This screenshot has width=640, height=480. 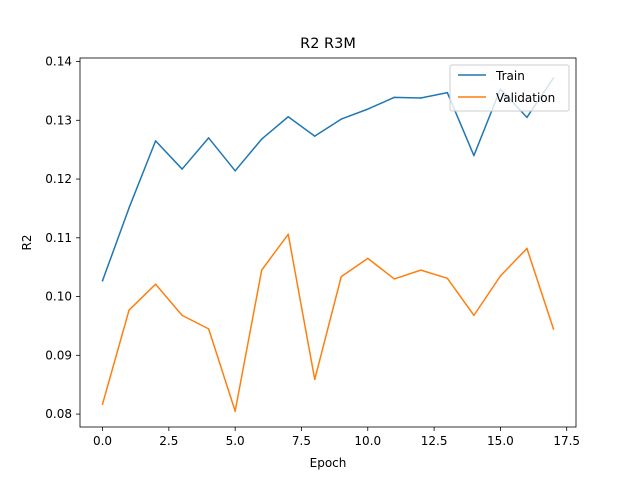 I want to click on y-axis-label: R2, so click(x=27, y=243).